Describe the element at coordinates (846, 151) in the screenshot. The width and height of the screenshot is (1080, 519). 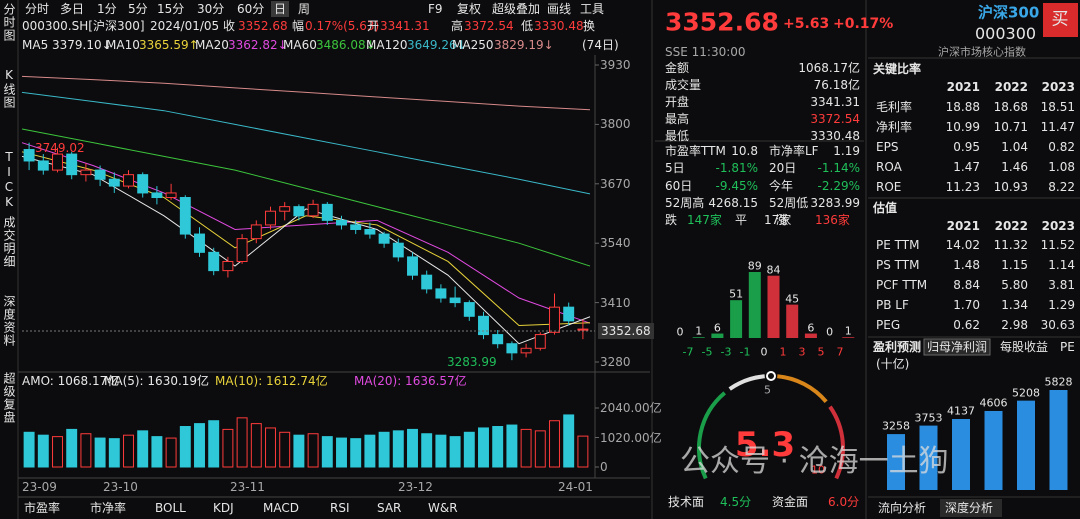
I see `pair-value: 1.19` at that location.